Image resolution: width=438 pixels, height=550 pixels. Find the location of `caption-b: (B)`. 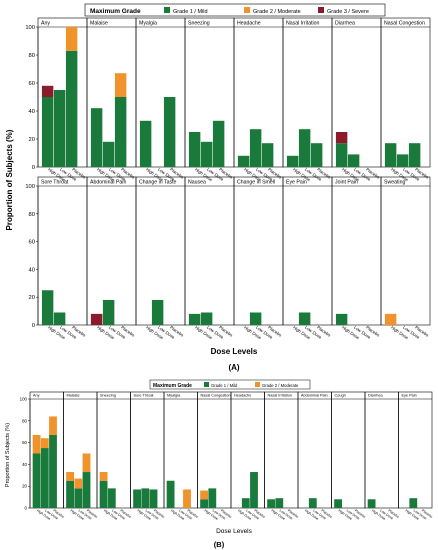

caption-b: (B) is located at coordinates (219, 544).